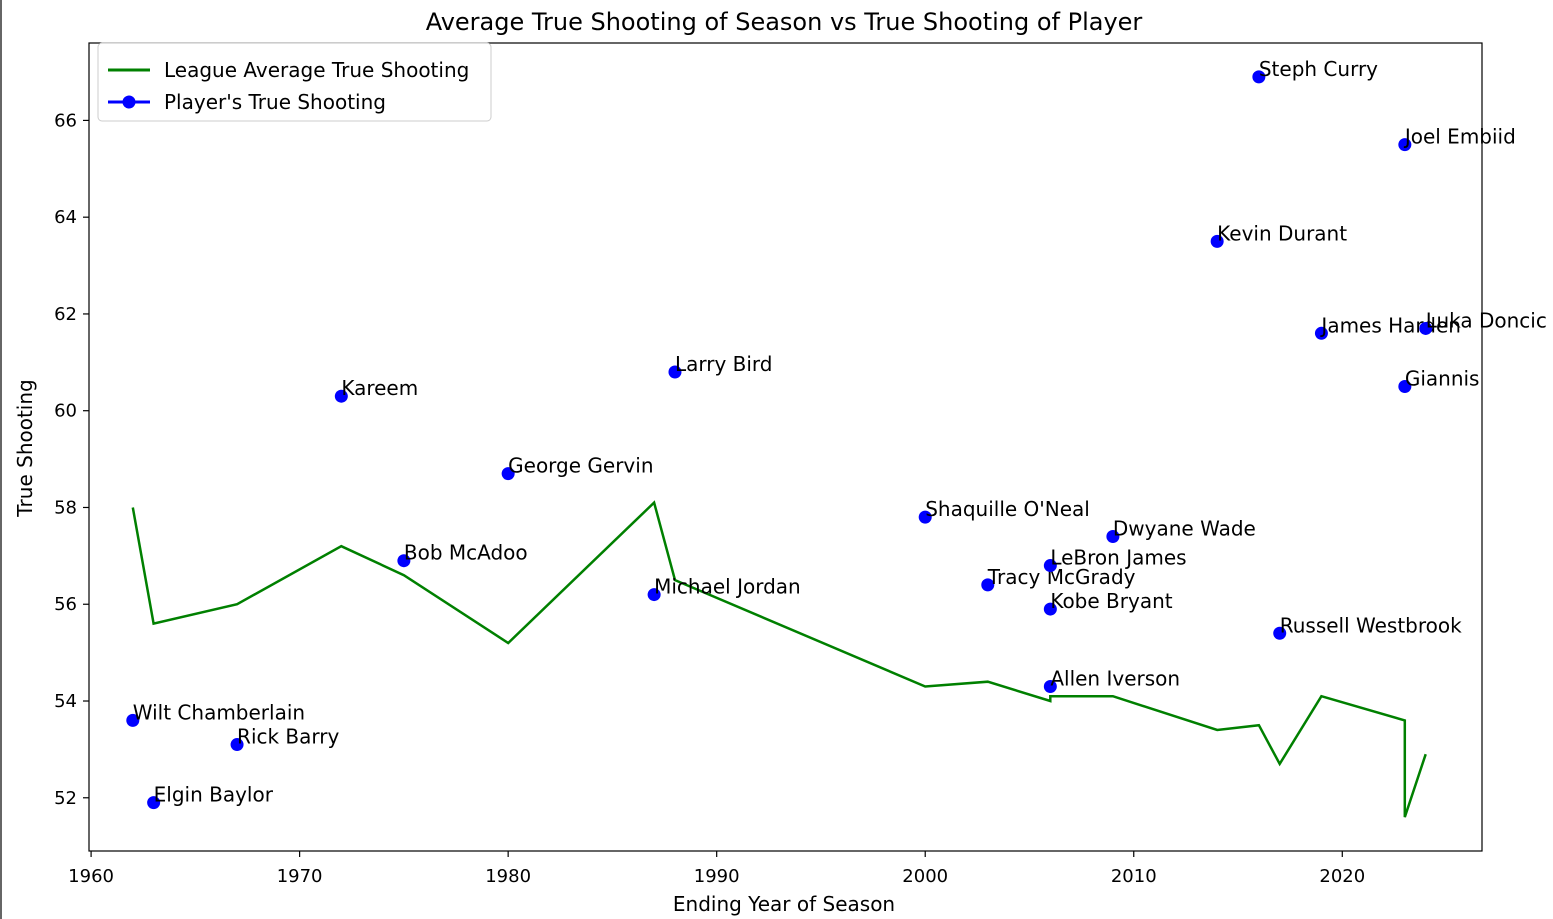 This screenshot has height=919, width=1553. Describe the element at coordinates (91, 876) in the screenshot. I see `x-tick-label: 1960` at that location.